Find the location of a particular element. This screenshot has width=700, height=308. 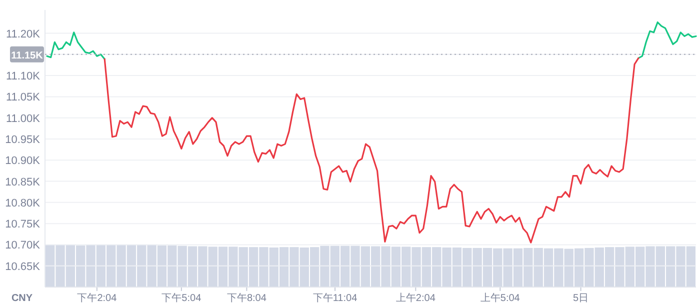

y-tick-label: 10.65K is located at coordinates (23, 266).